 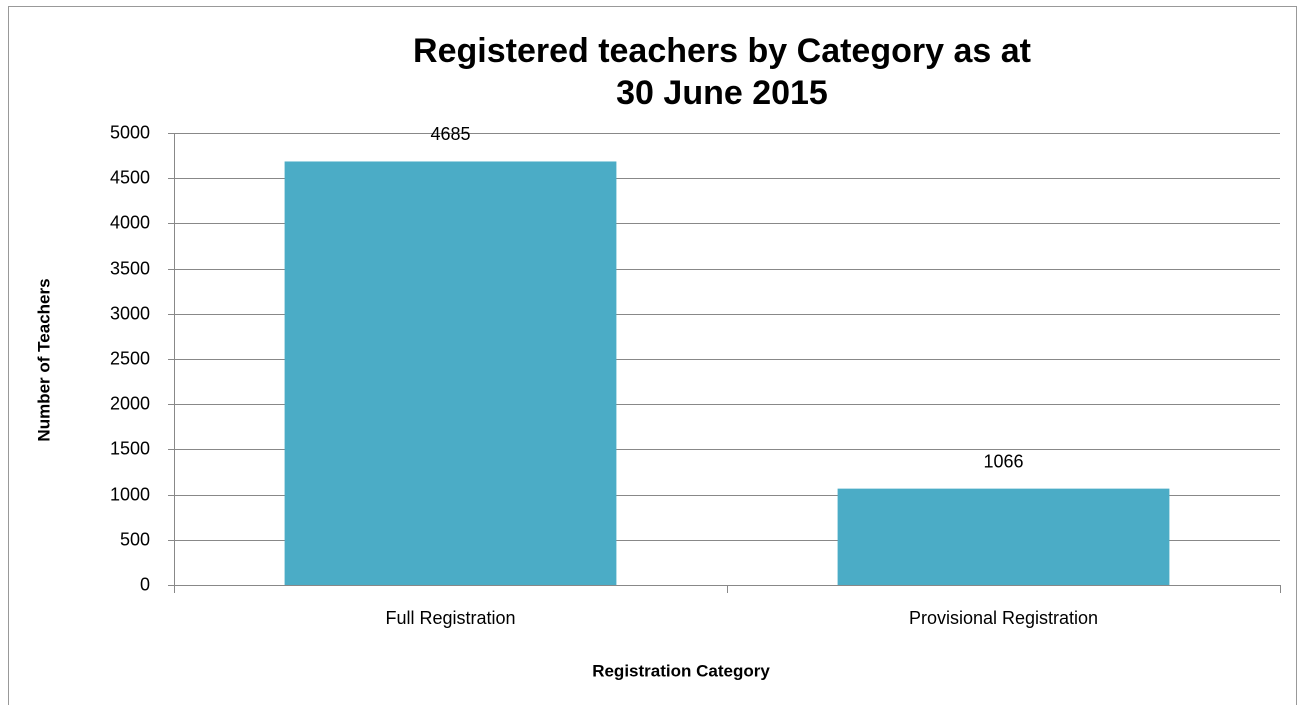 What do you see at coordinates (130, 132) in the screenshot?
I see `y-tick-label: 5000` at bounding box center [130, 132].